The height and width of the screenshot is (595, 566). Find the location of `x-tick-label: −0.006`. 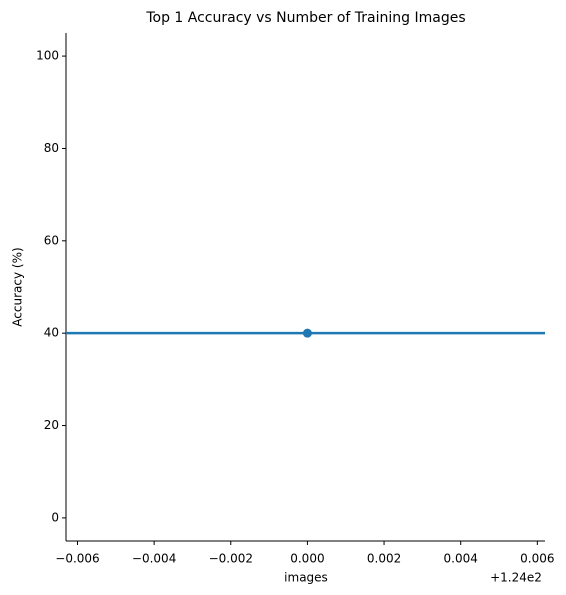

x-tick-label: −0.006 is located at coordinates (77, 559).